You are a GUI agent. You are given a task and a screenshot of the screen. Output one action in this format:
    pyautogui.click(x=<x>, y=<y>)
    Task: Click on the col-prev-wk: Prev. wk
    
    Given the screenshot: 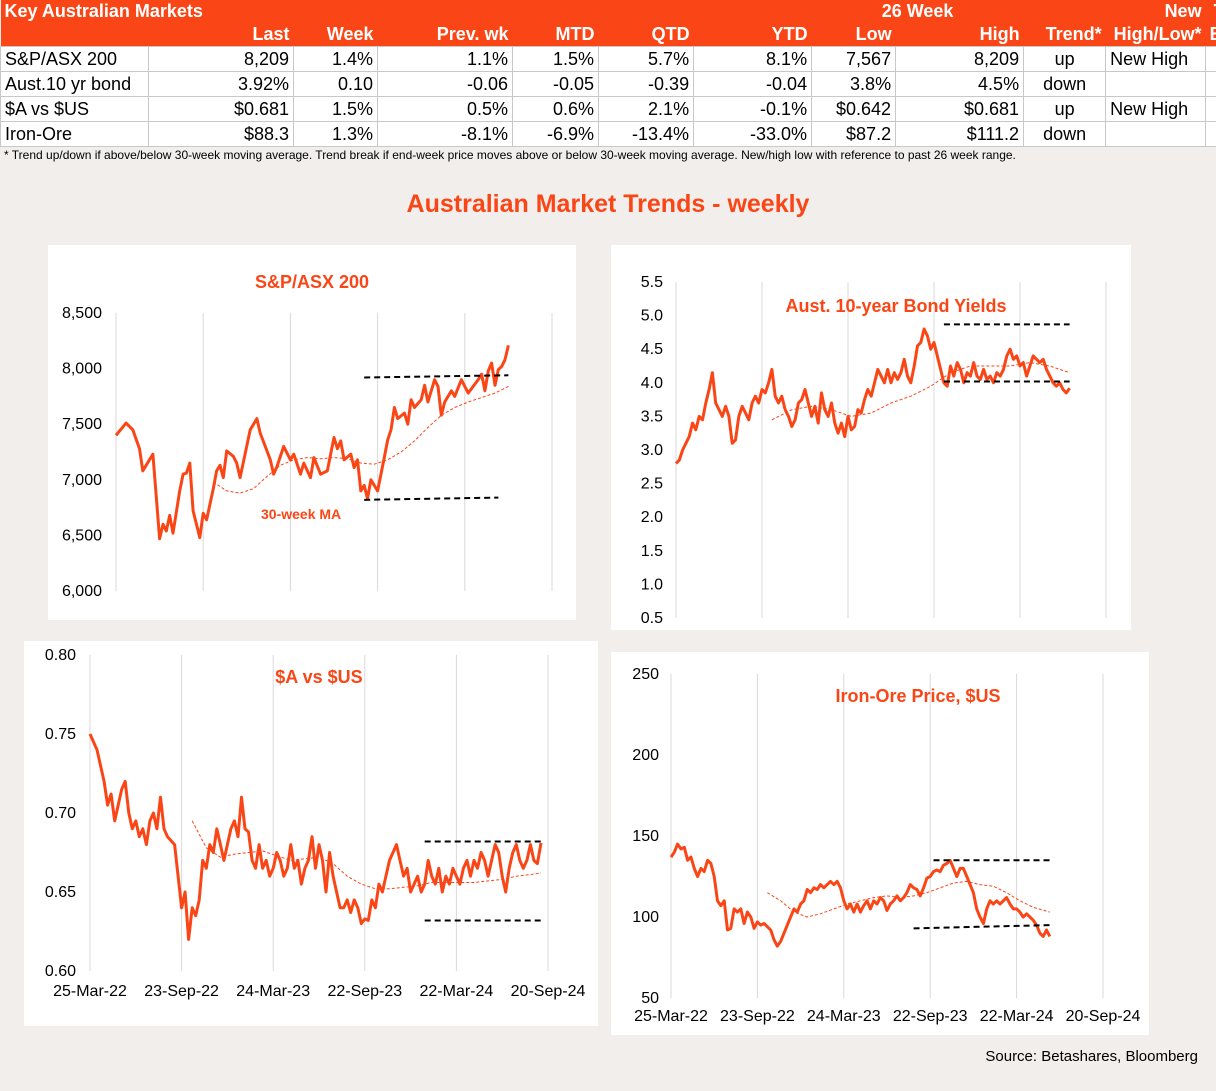 What is the action you would take?
    pyautogui.click(x=445, y=34)
    